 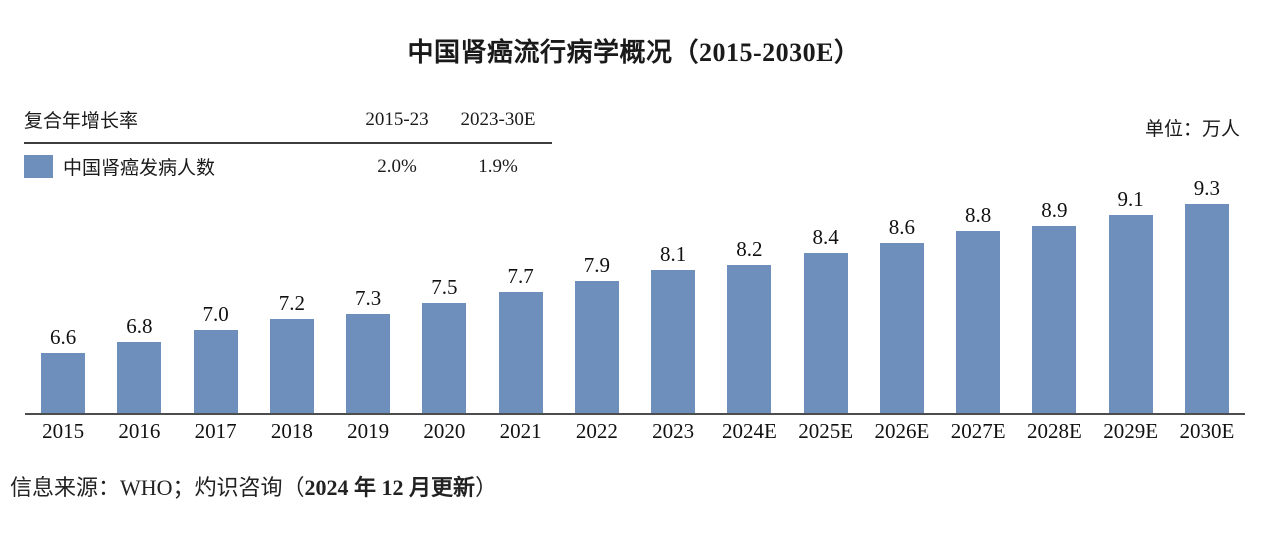 I want to click on x-axis-label: 2023, so click(x=673, y=431).